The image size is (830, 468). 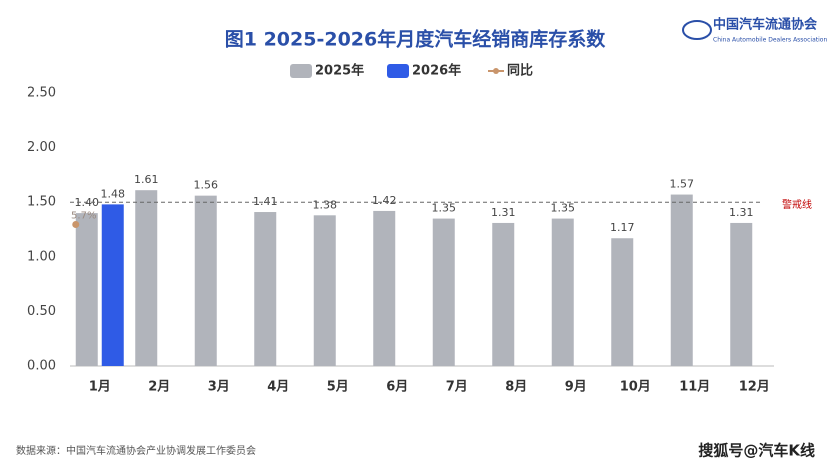 What do you see at coordinates (520, 71) in the screenshot?
I see `legend-label: 同比` at bounding box center [520, 71].